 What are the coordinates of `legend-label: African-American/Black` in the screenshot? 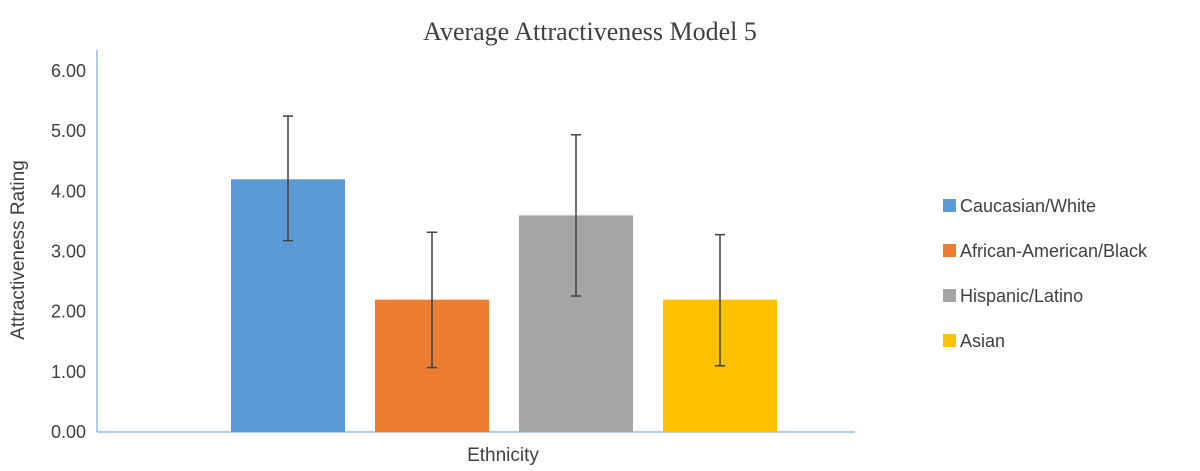 It's located at (1054, 251).